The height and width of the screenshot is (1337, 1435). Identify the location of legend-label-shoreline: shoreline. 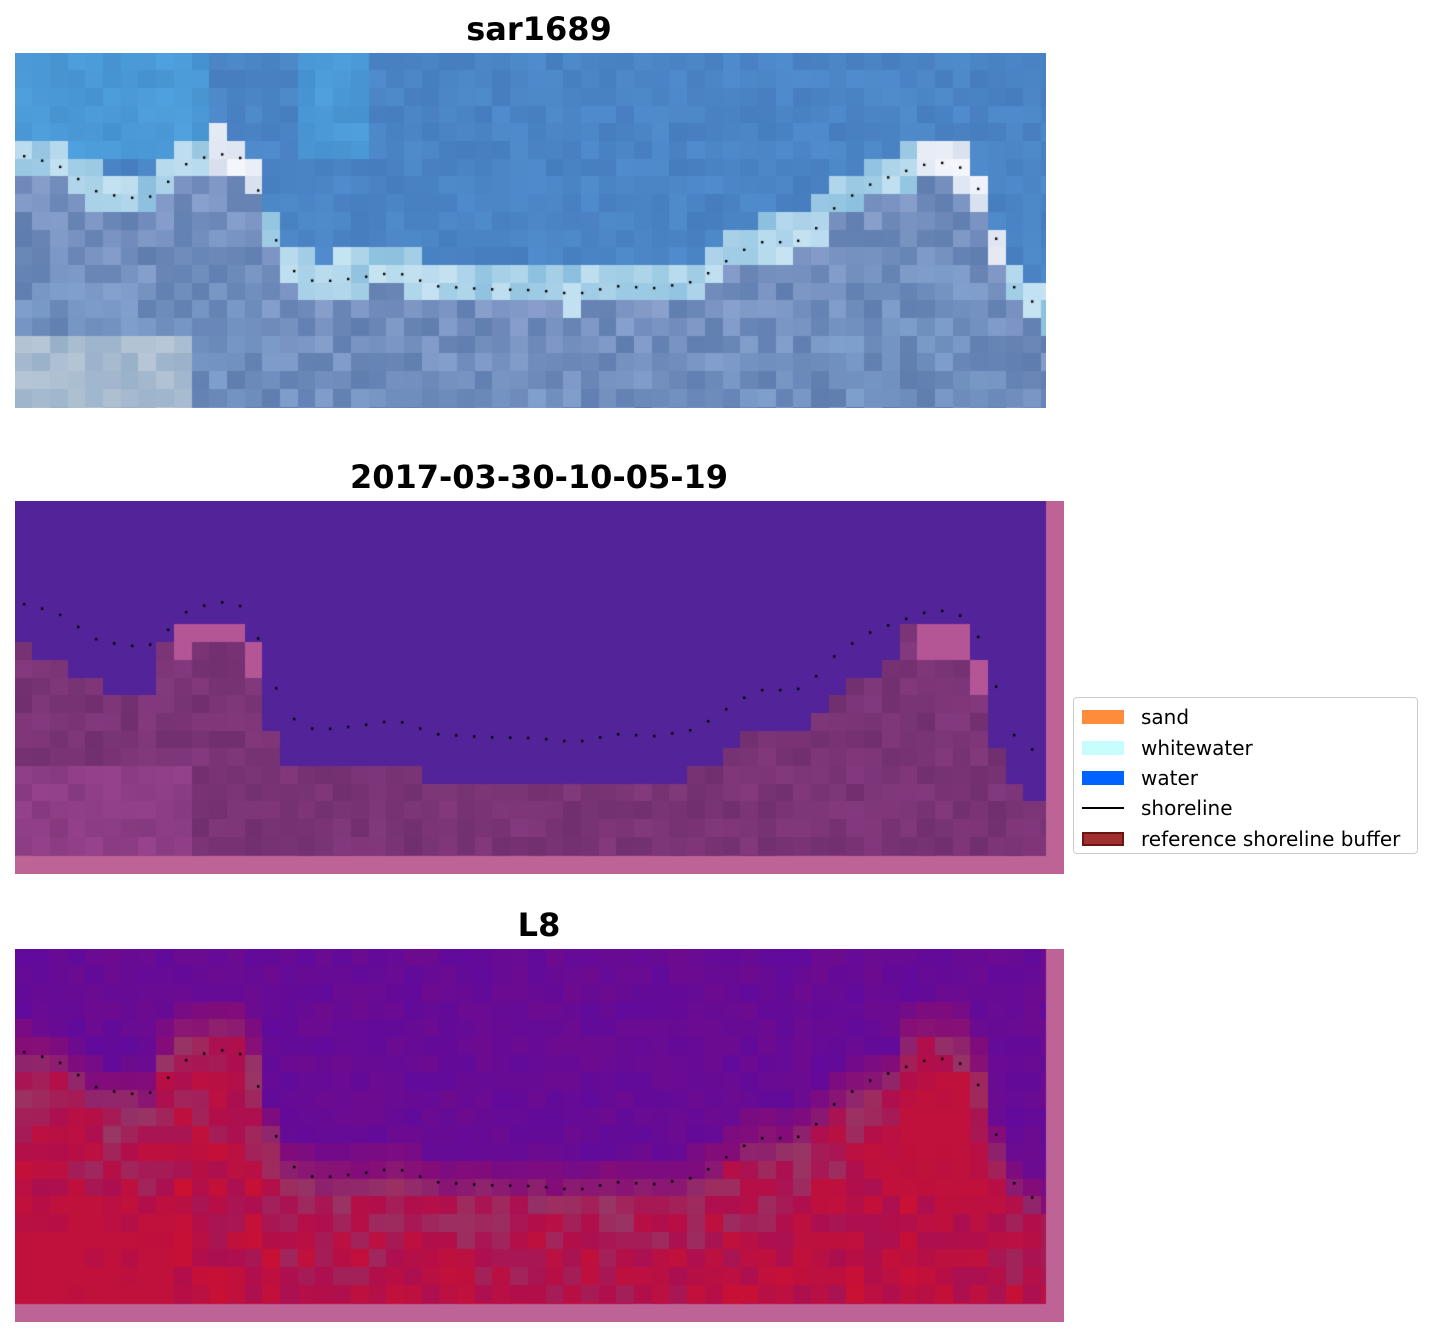
(1187, 808).